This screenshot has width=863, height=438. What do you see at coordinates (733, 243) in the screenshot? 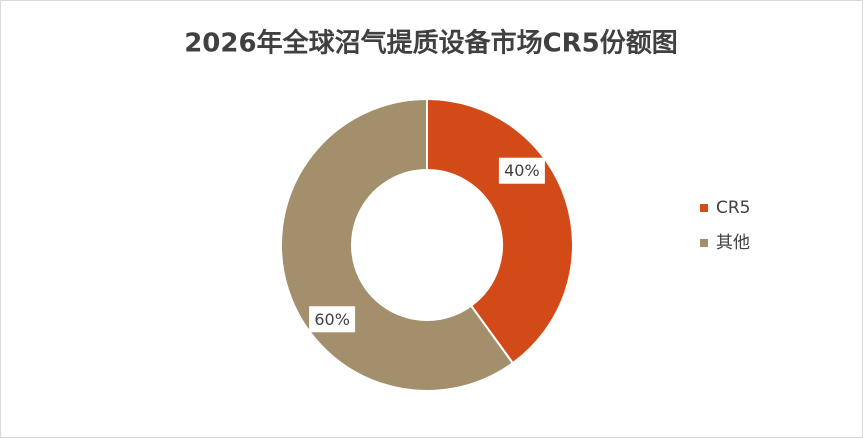
I see `legend-label: 其他` at bounding box center [733, 243].